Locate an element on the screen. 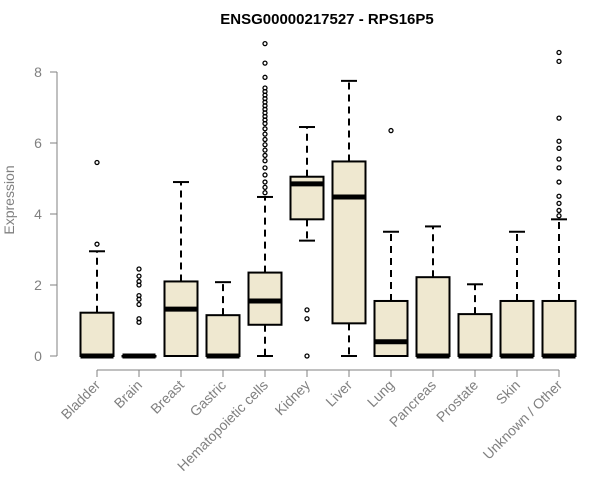 This screenshot has width=600, height=500. x-tick-label: Unknown / Other is located at coordinates (523, 420).